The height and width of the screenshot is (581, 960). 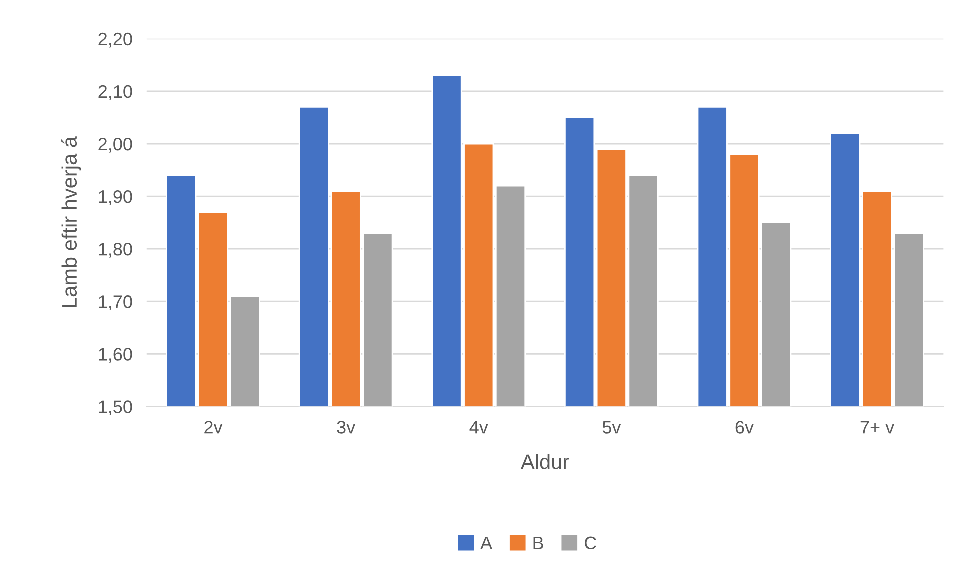 What do you see at coordinates (115, 145) in the screenshot?
I see `y-tick-label: 2,00` at bounding box center [115, 145].